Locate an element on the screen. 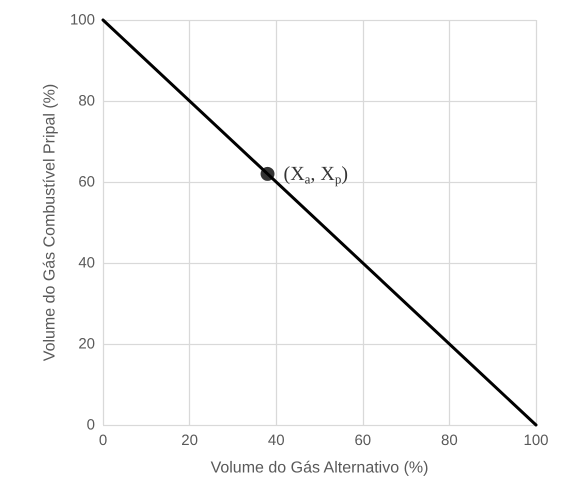 The image size is (564, 503). y-tick-label: 60 is located at coordinates (86, 182).